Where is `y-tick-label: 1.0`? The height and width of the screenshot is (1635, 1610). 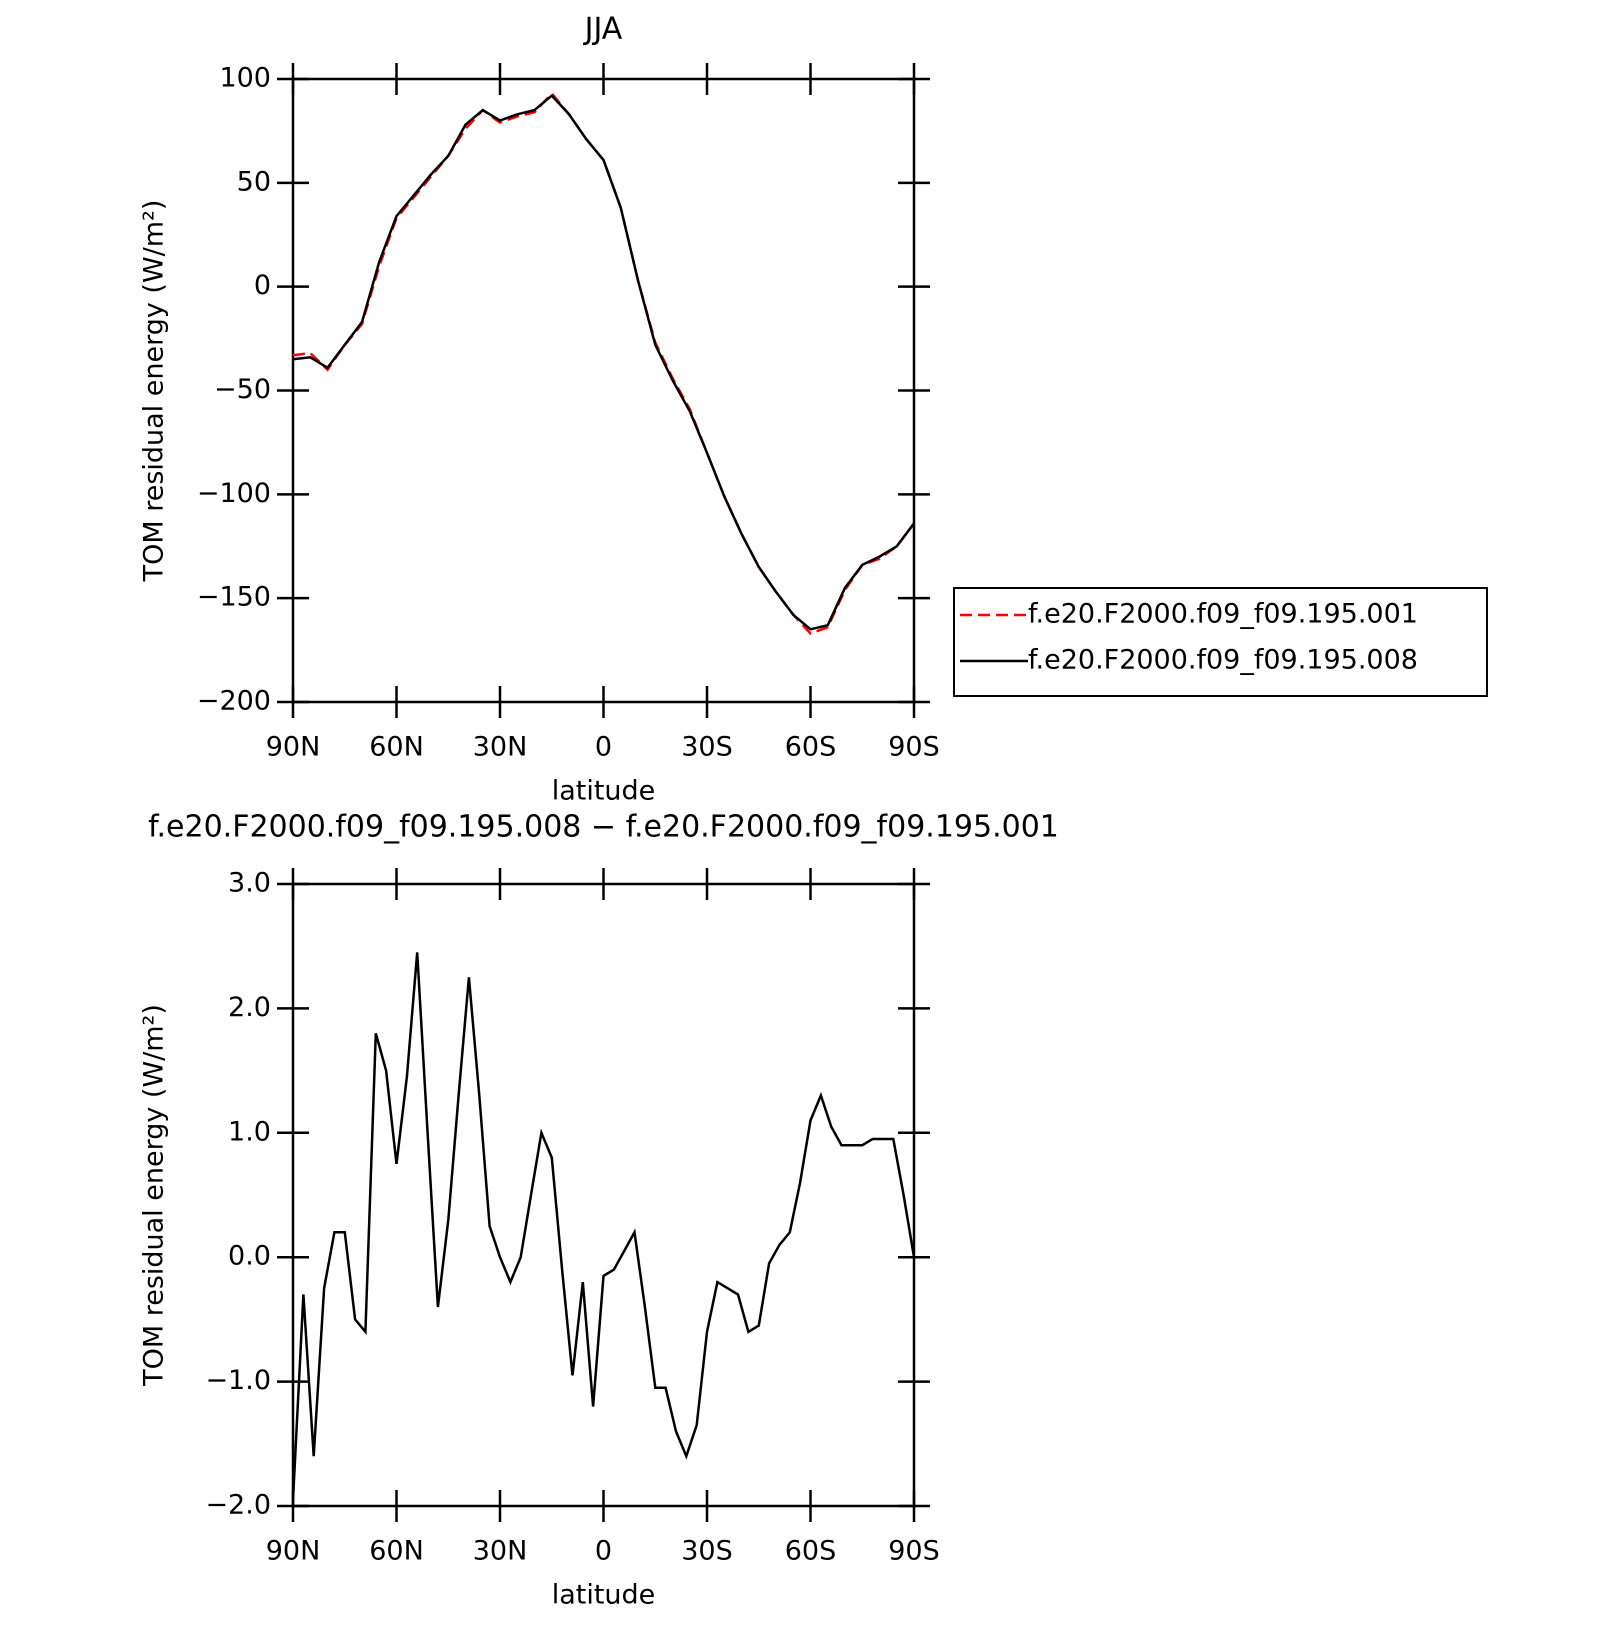 y-tick-label: 1.0 is located at coordinates (249, 1131).